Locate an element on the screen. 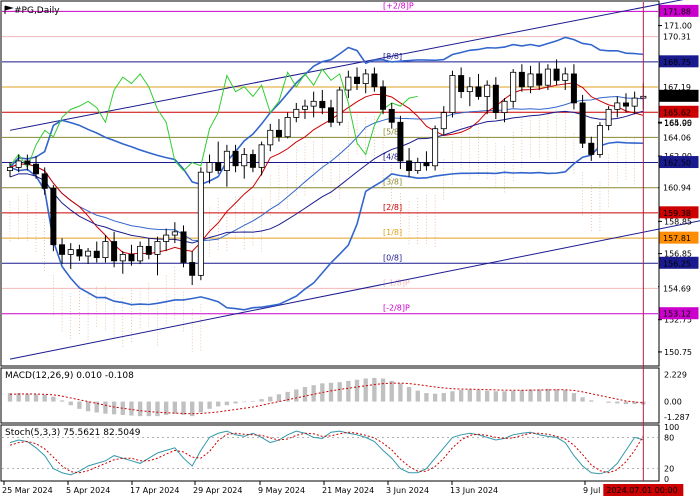  murrey-level-label: [3/8] is located at coordinates (392, 182).